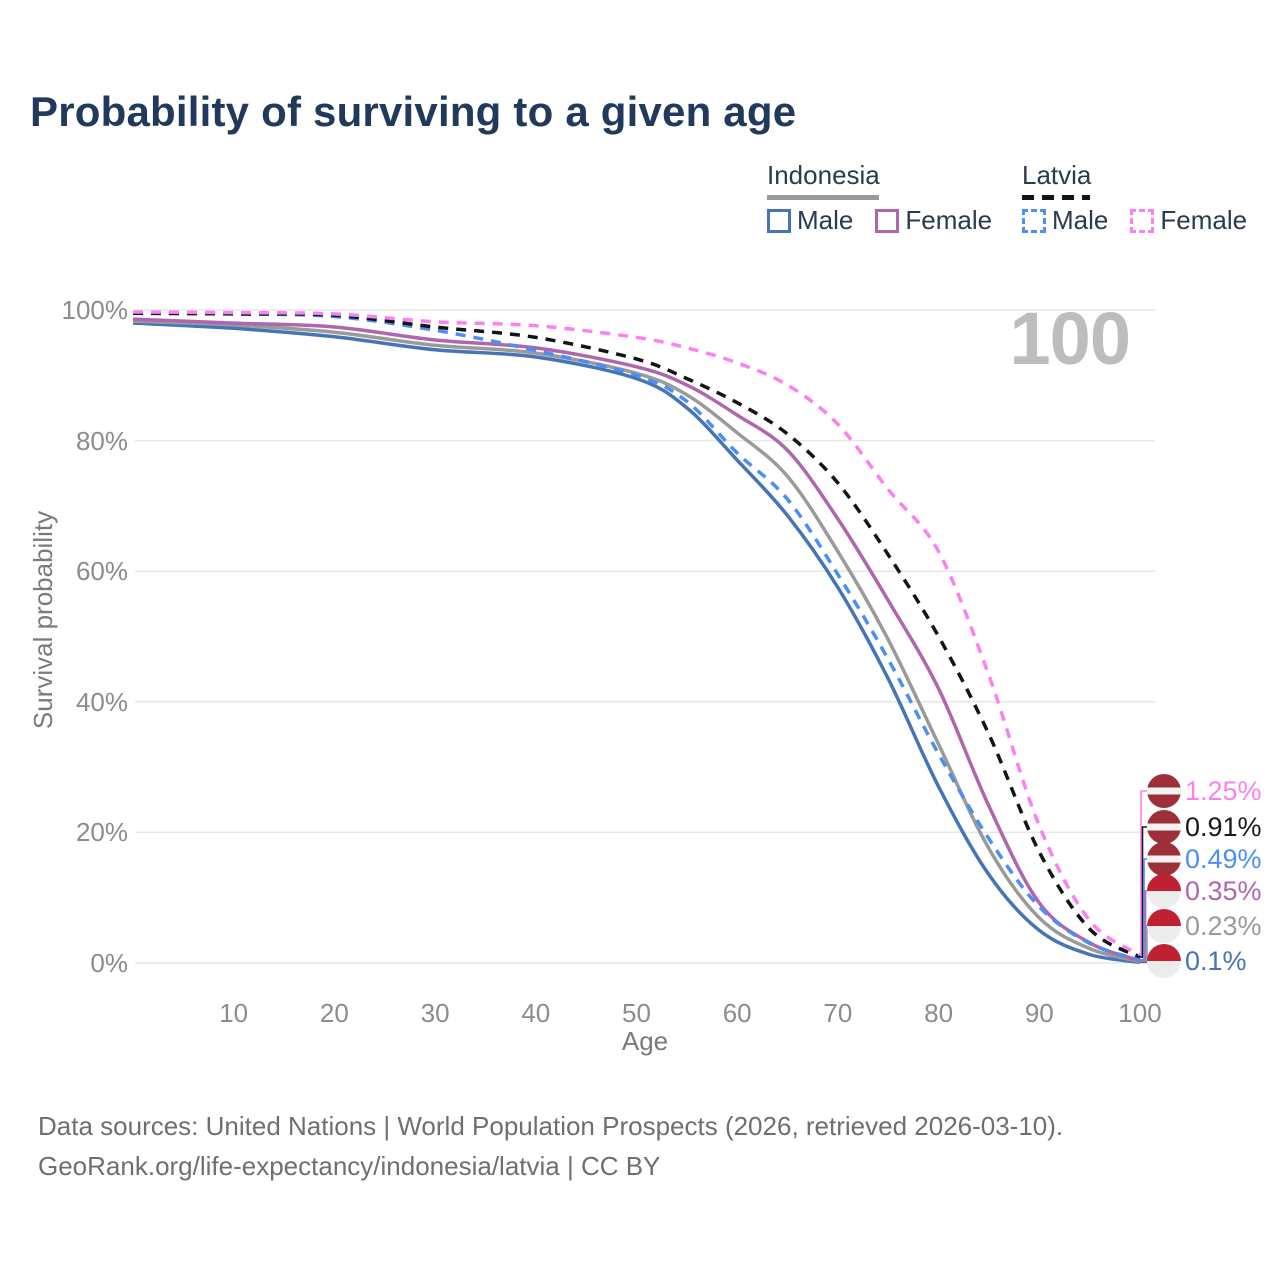  I want to click on end-label-value: 1.25%, so click(1223, 790).